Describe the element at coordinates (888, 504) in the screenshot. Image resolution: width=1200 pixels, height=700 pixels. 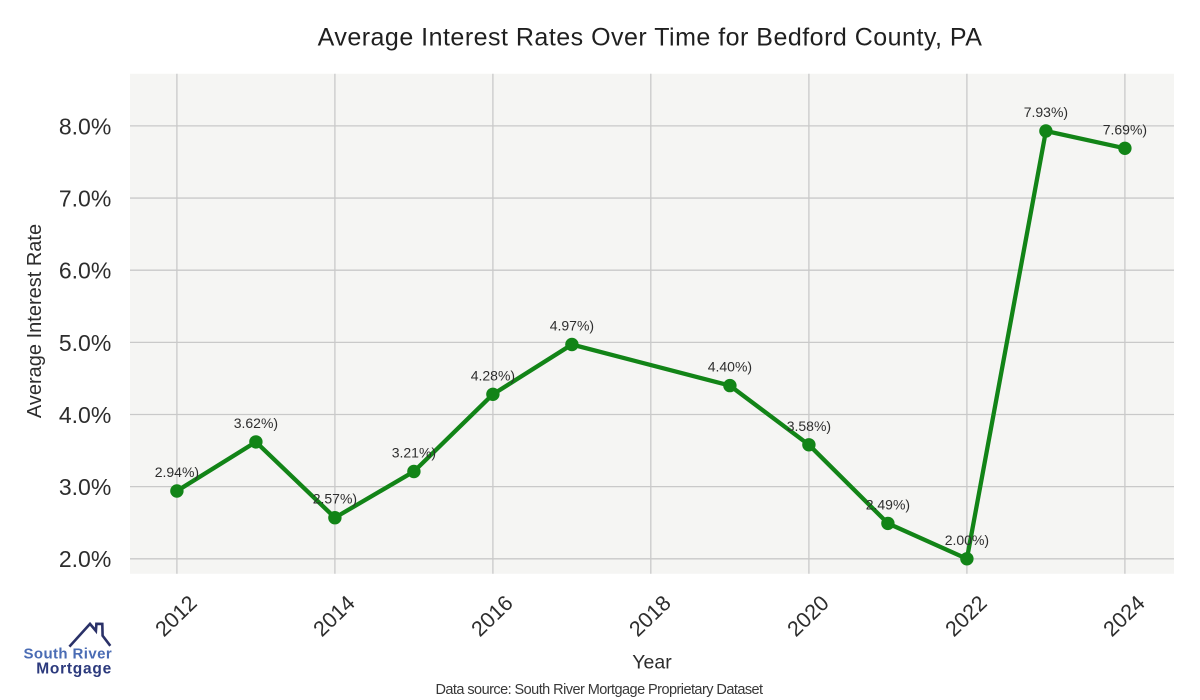
I see `svg-text: 2.49%)` at that location.